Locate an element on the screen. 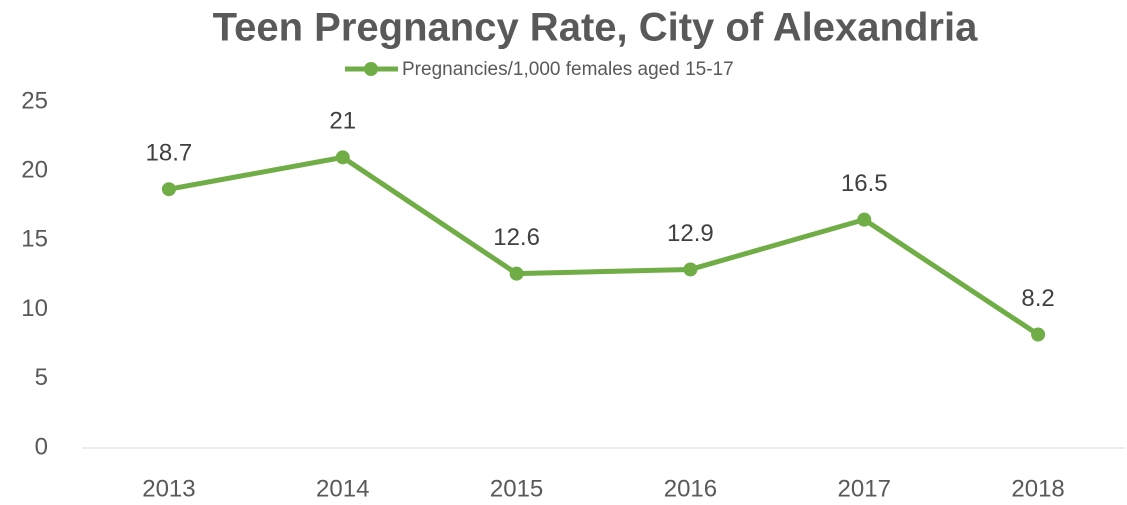  y-tick-label: 20 is located at coordinates (34, 170).